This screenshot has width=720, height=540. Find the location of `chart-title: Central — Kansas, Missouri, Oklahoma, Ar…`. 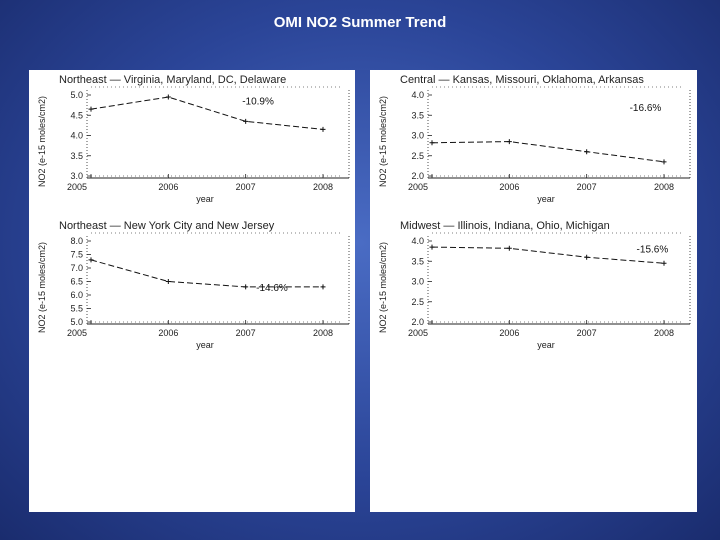

chart-title: Central — Kansas, Missouri, Oklahoma, Ar… is located at coordinates (522, 80).